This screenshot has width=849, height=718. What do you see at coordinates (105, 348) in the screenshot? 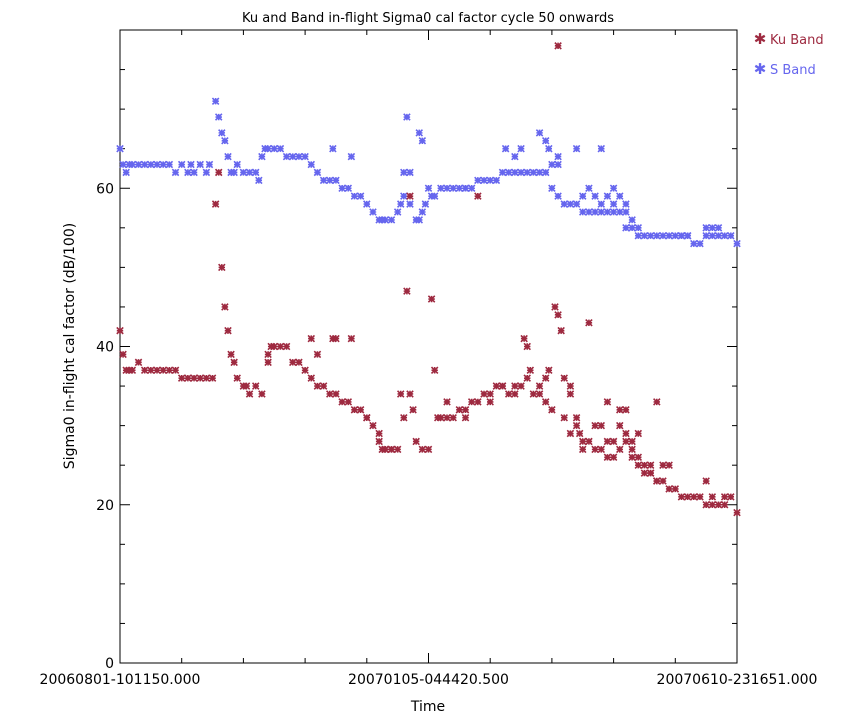
I see `y-tick-label: 40` at bounding box center [105, 348].